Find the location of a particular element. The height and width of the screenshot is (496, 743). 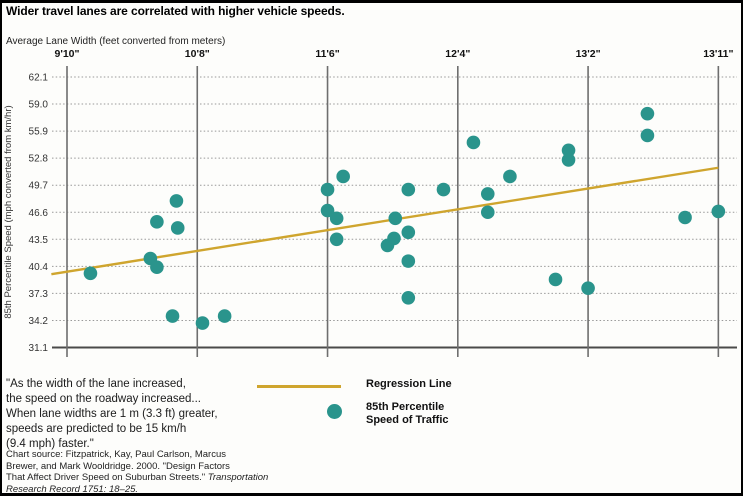

y-tick-label: 46.6 is located at coordinates (39, 213).